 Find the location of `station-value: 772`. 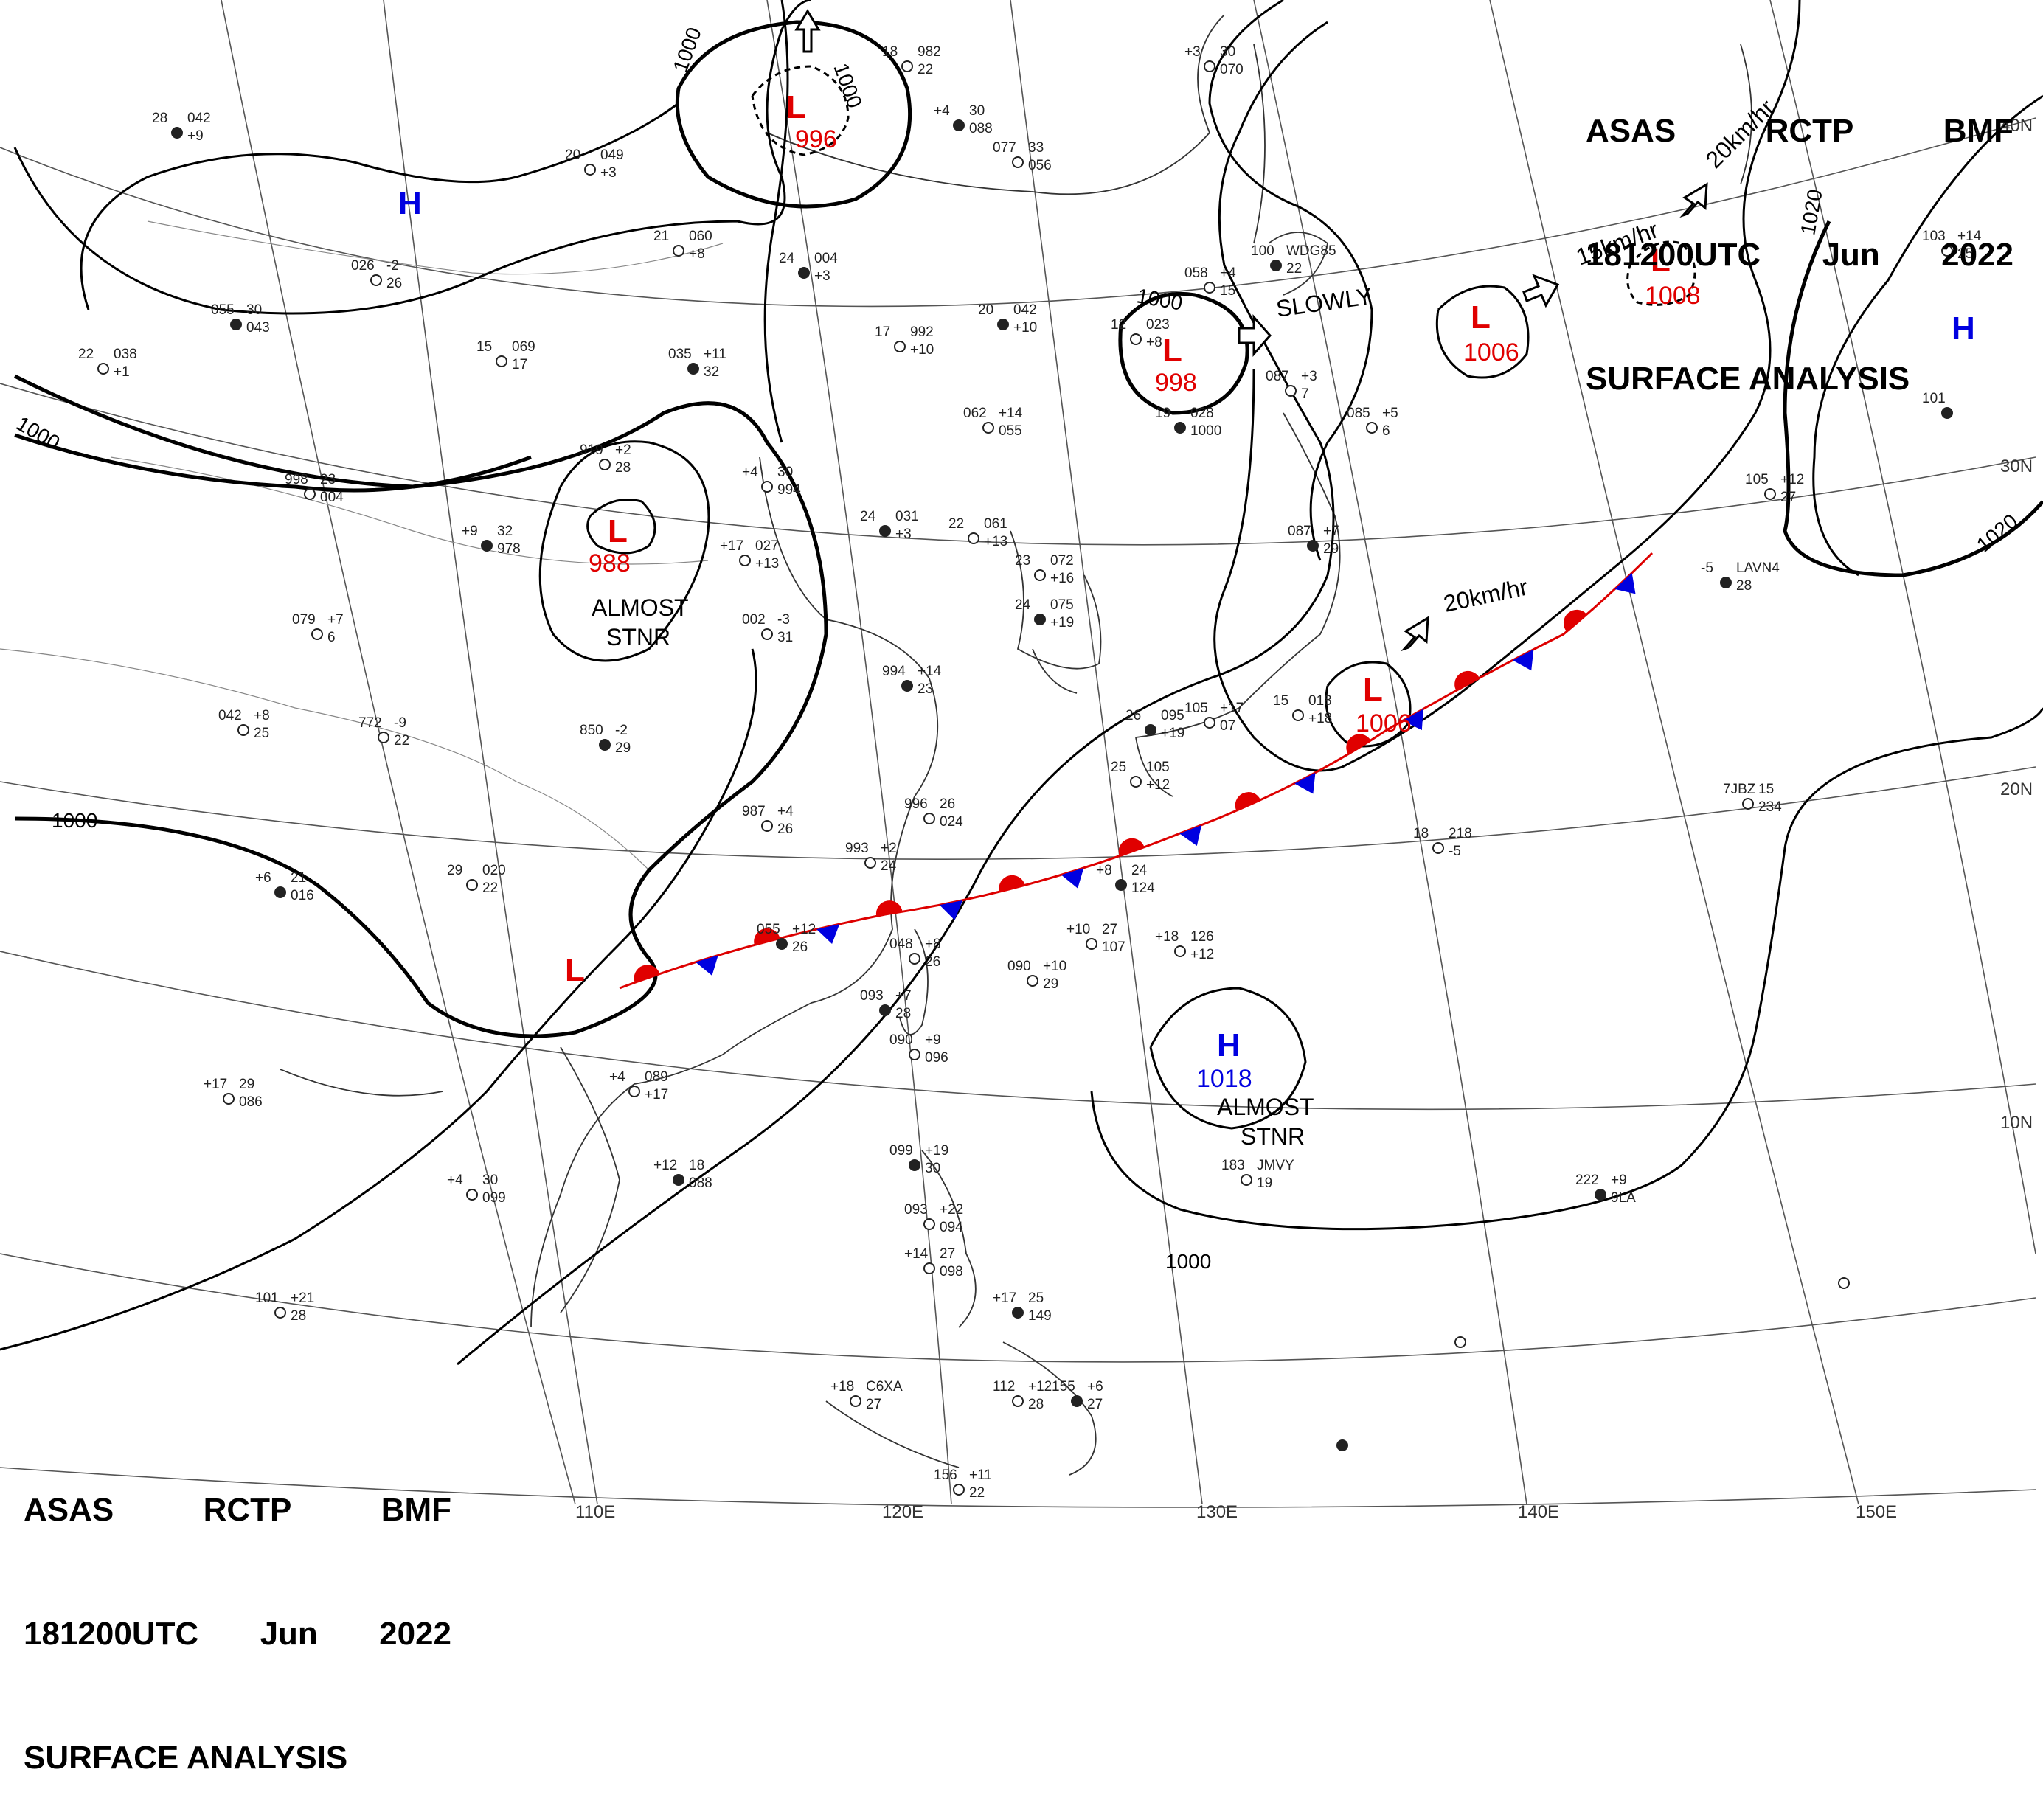

station-value: 772 is located at coordinates (370, 723).